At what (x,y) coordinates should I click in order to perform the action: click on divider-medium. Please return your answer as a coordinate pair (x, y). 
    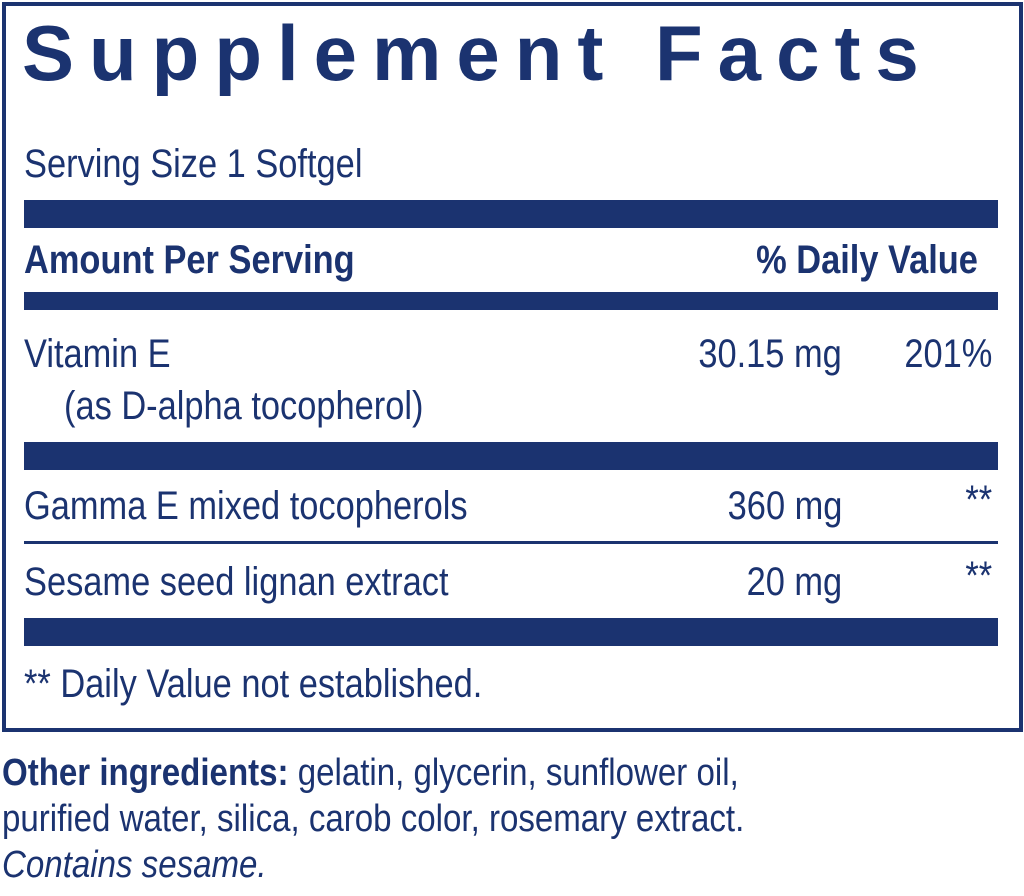
    Looking at the image, I should click on (511, 301).